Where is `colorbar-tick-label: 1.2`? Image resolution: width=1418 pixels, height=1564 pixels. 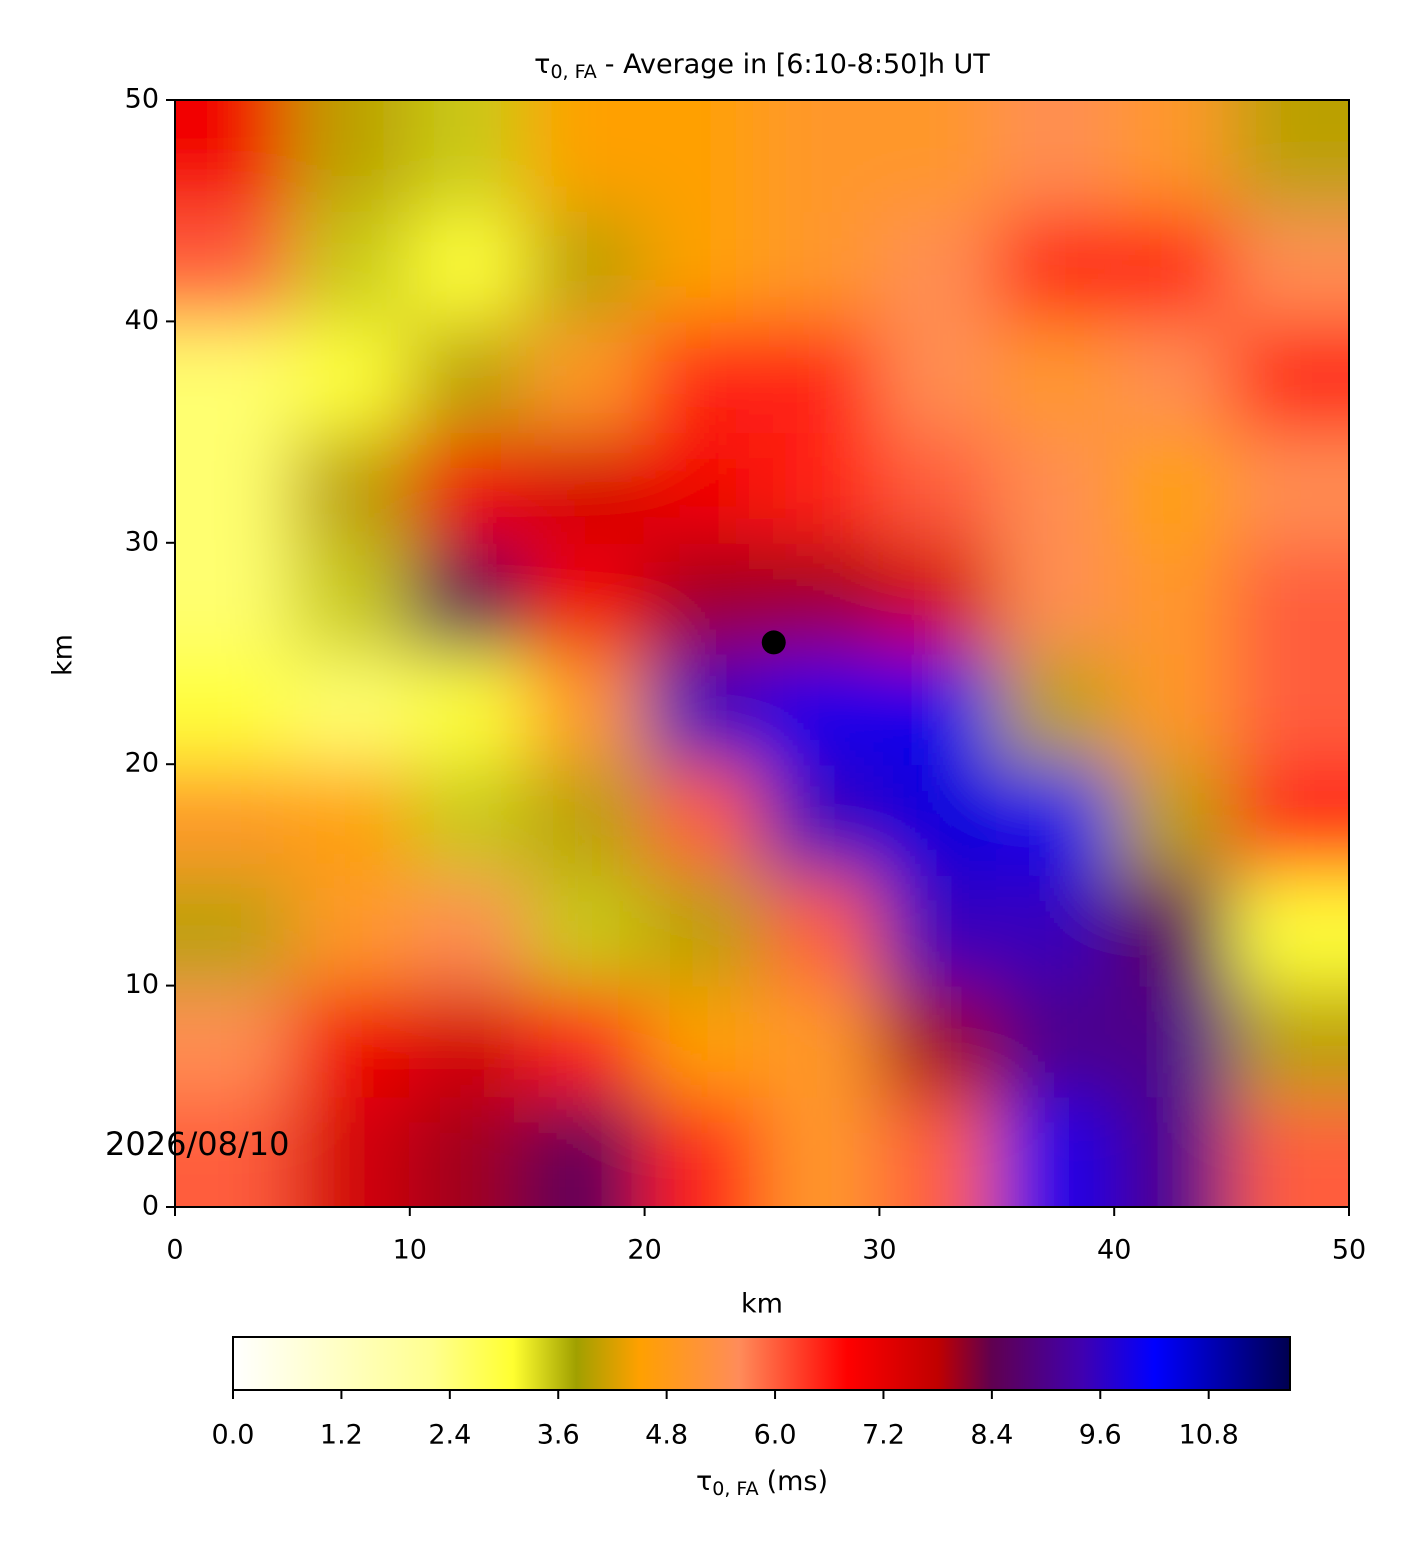 colorbar-tick-label: 1.2 is located at coordinates (341, 1435).